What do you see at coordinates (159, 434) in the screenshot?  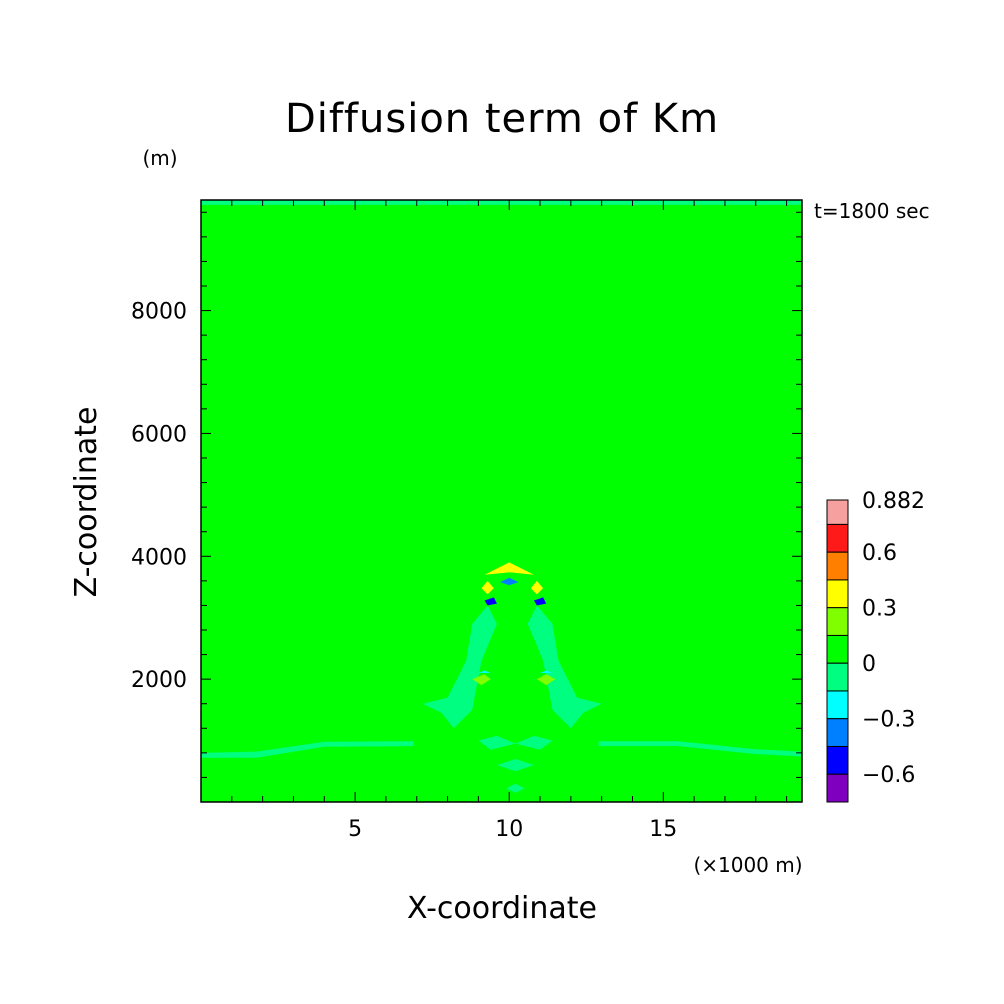 I see `y-tick-label: 6000` at bounding box center [159, 434].